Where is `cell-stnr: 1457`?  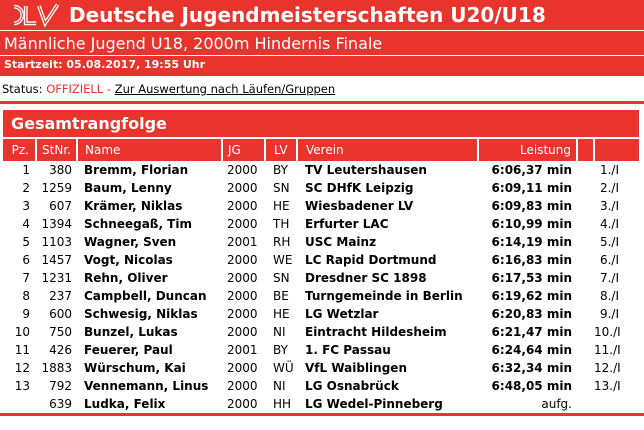 cell-stnr: 1457 is located at coordinates (56, 260).